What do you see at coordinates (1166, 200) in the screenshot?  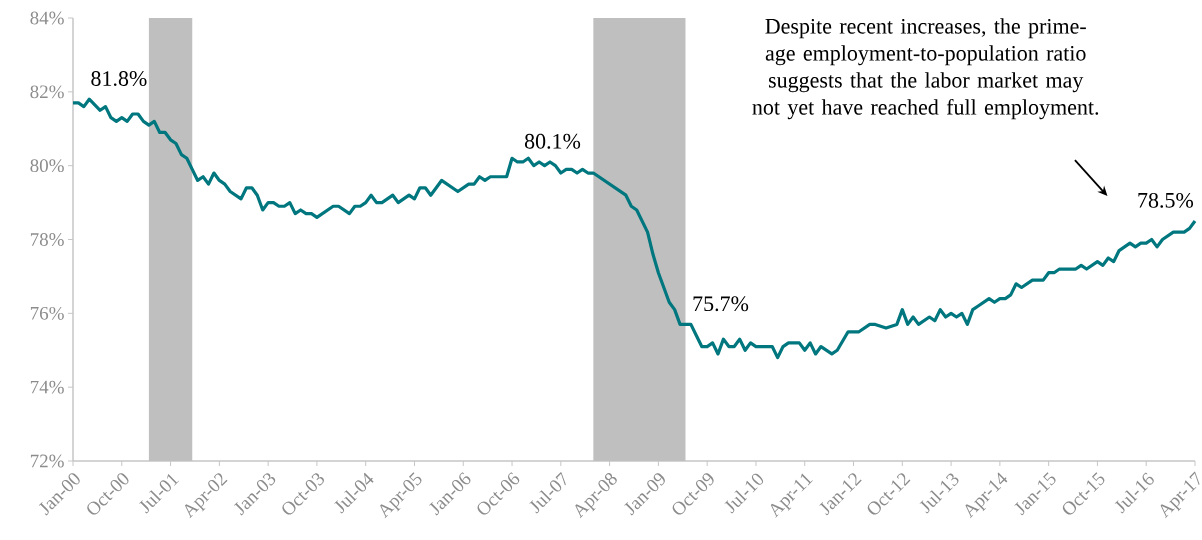 I see `annotation: 78.5%` at bounding box center [1166, 200].